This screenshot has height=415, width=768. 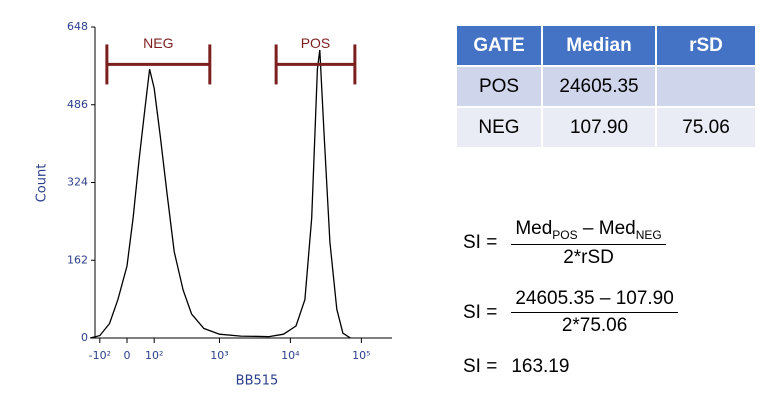 I want to click on formula-text: – Med, so click(x=606, y=228).